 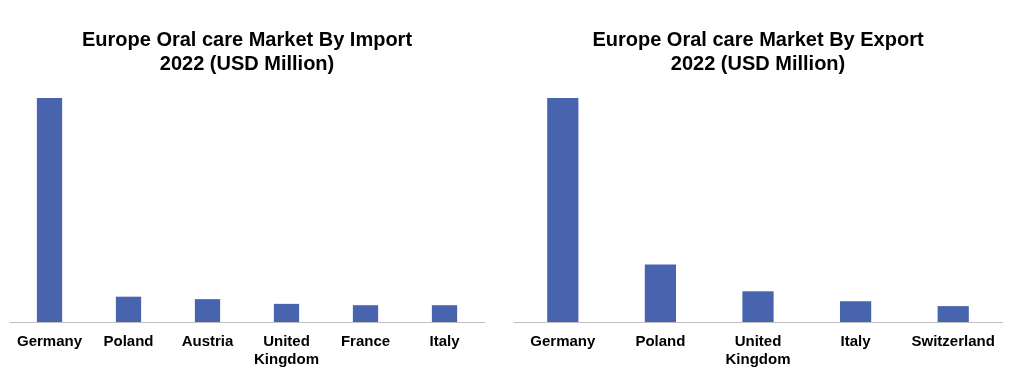 What do you see at coordinates (207, 341) in the screenshot?
I see `x-tick-label: Austria` at bounding box center [207, 341].